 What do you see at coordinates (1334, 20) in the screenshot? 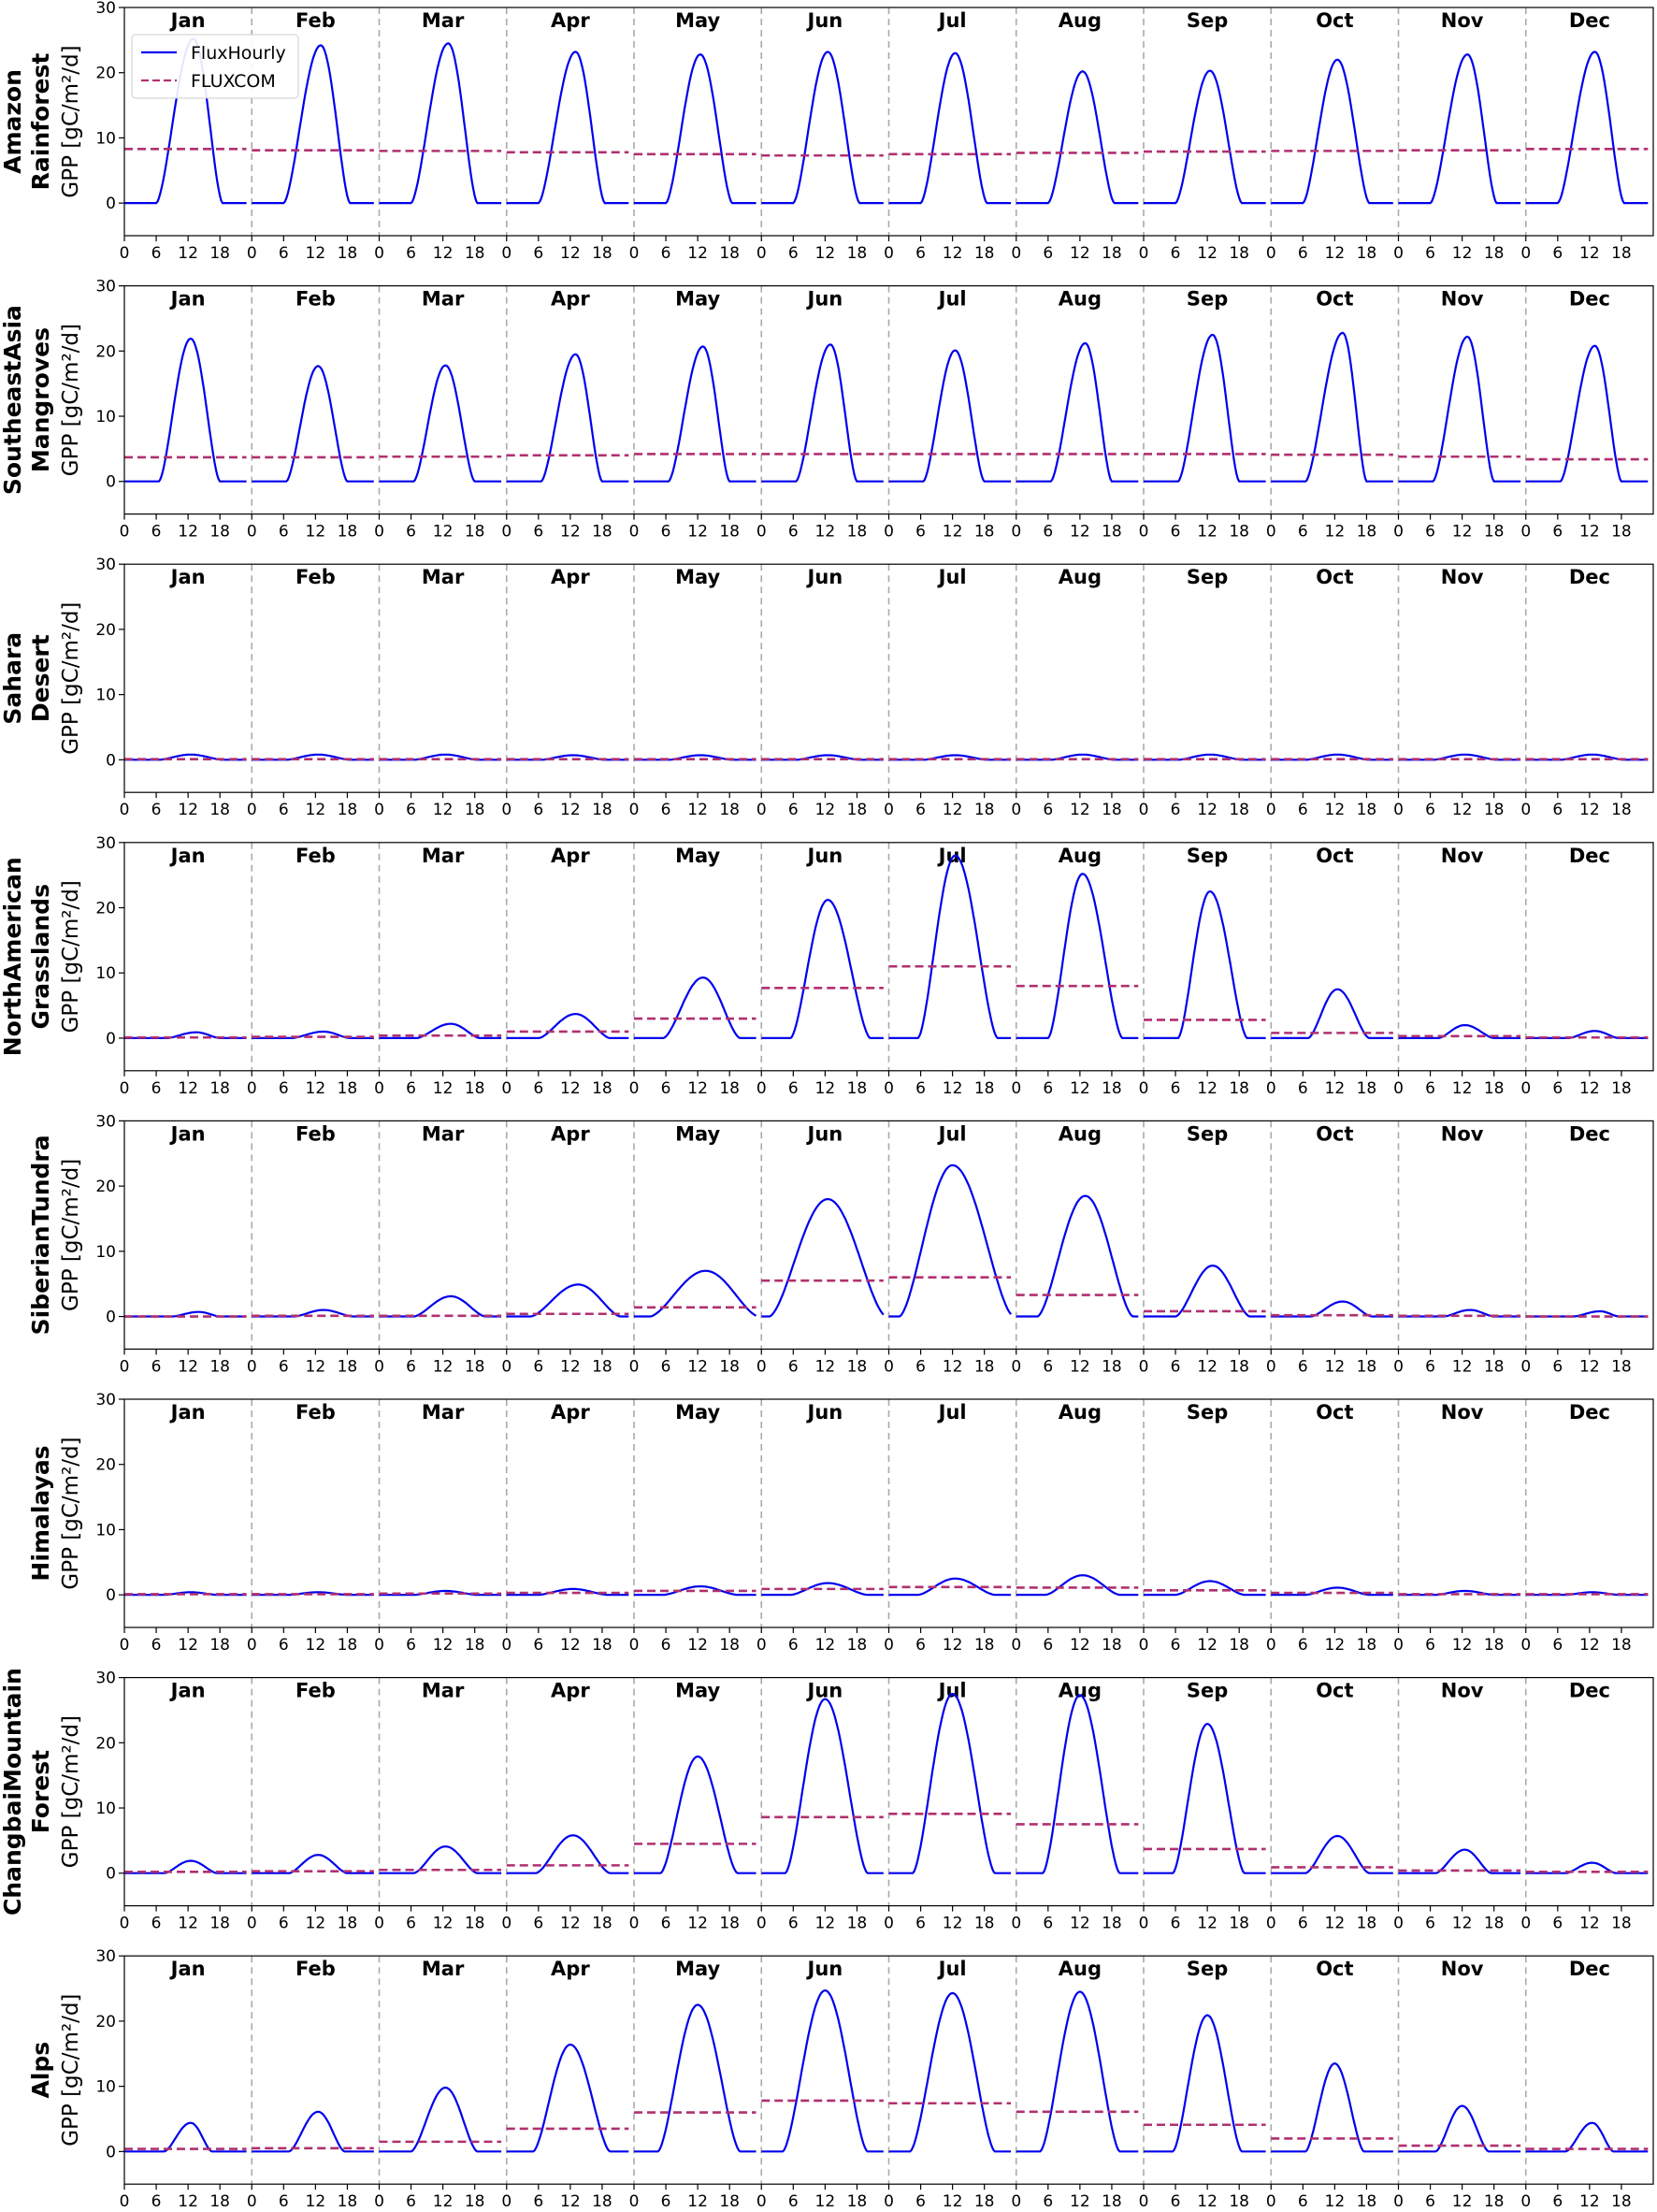
I see `month-label-oct: Oct` at bounding box center [1334, 20].